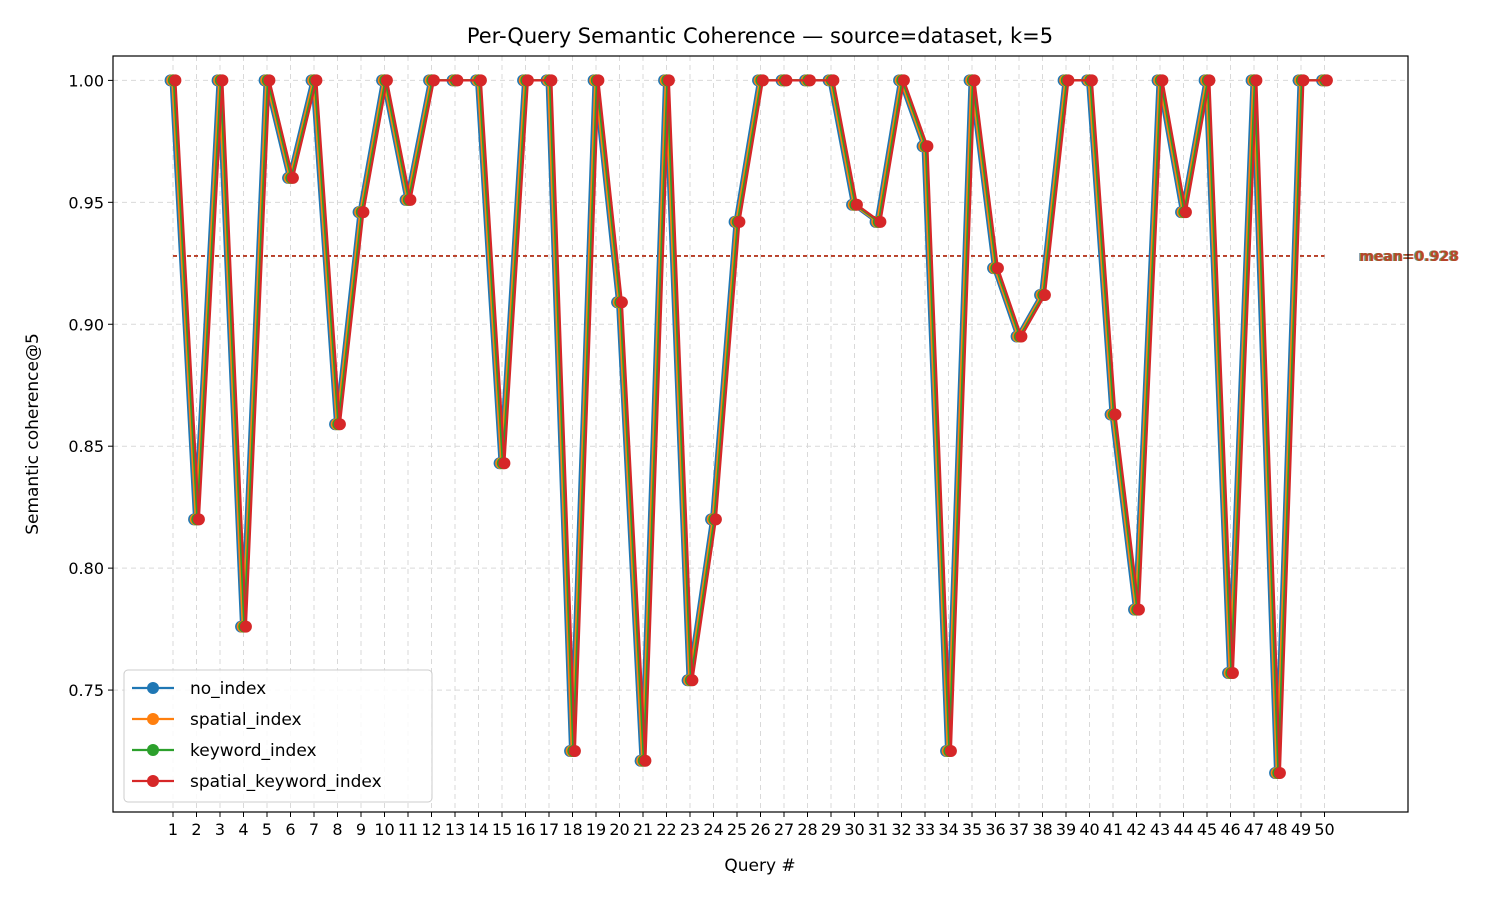 Image resolution: width=1500 pixels, height=900 pixels. What do you see at coordinates (948, 829) in the screenshot?
I see `x-tick-label: 34` at bounding box center [948, 829].